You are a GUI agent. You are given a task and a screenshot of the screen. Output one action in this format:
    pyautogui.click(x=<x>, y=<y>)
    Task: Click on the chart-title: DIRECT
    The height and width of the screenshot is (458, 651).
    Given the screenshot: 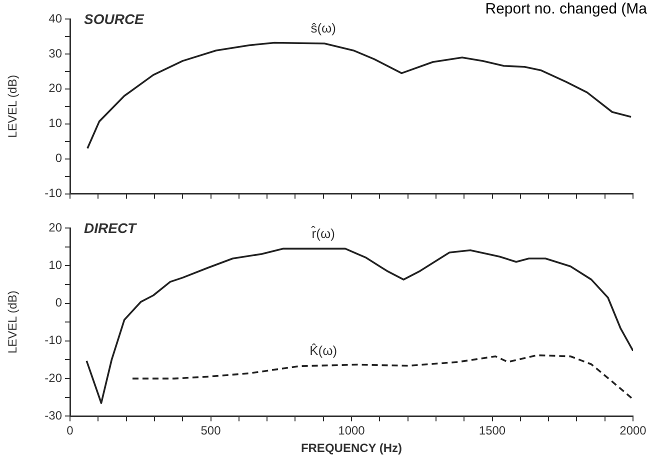 What is the action you would take?
    pyautogui.click(x=111, y=228)
    